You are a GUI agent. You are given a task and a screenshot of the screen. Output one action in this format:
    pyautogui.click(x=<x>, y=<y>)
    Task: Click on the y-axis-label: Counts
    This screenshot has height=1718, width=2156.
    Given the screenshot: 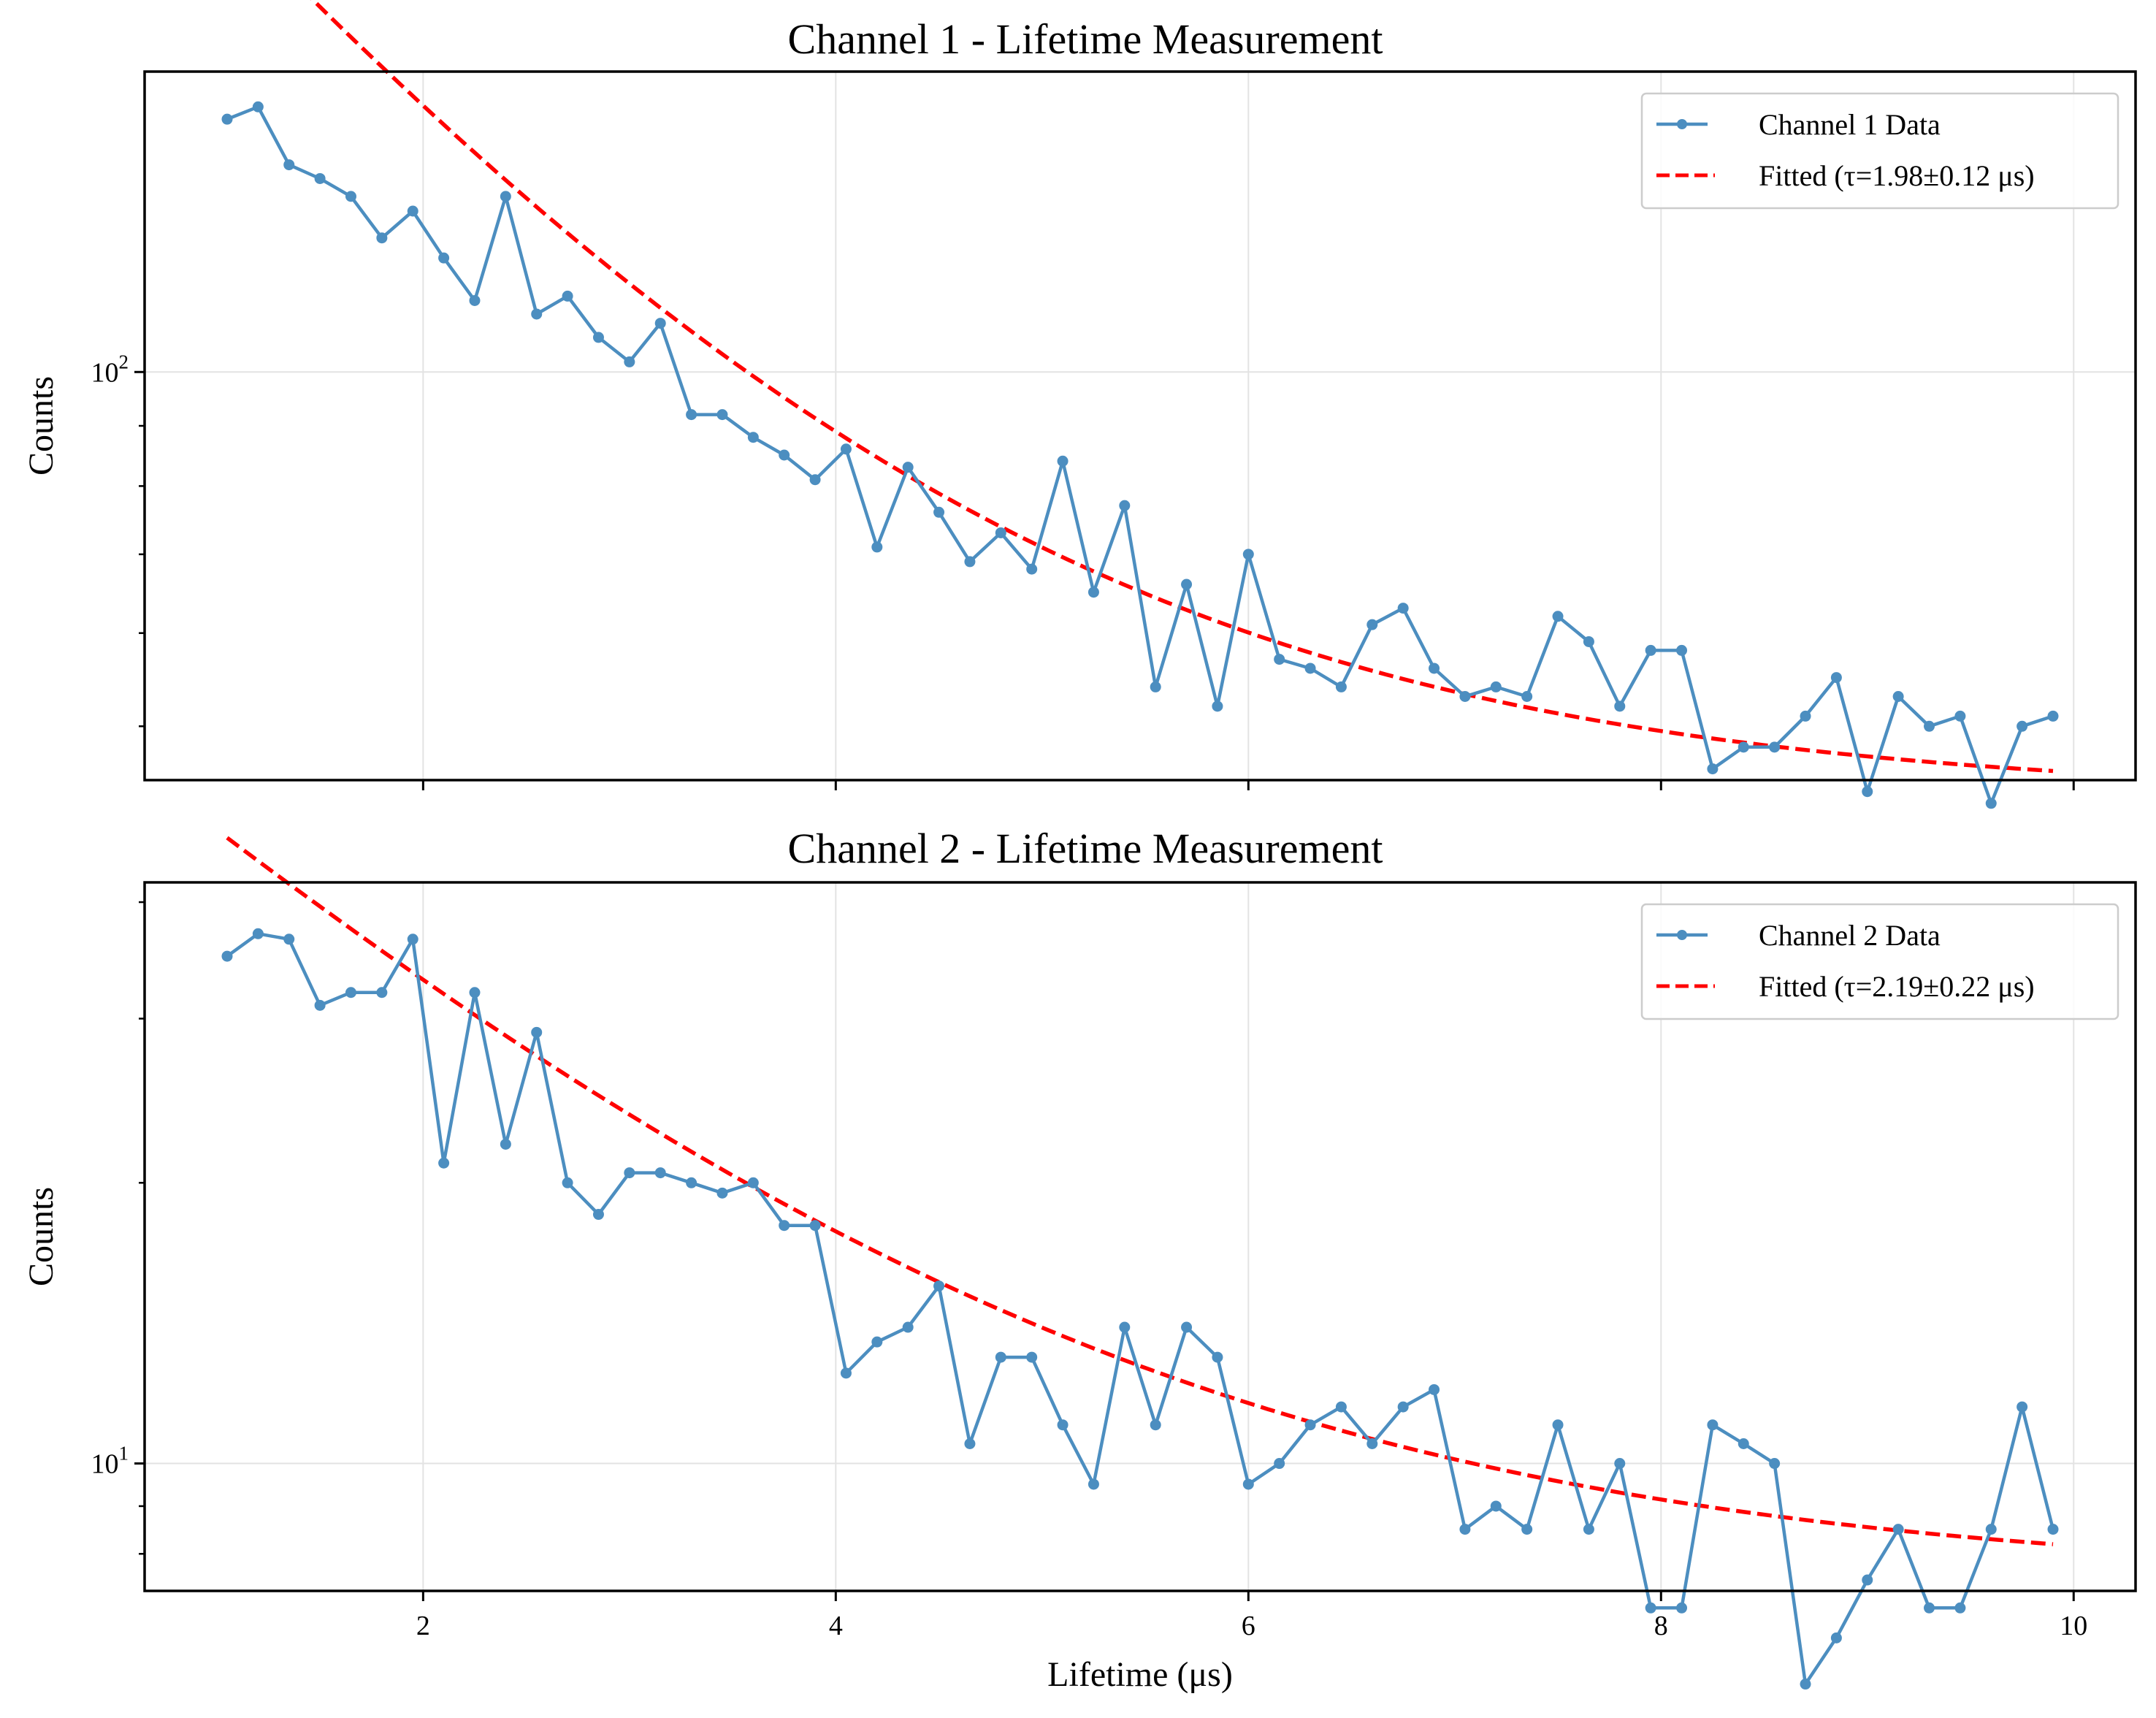 What is the action you would take?
    pyautogui.click(x=42, y=426)
    